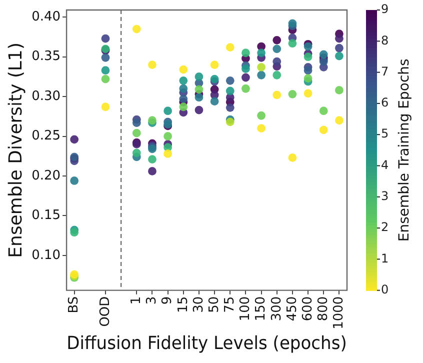 Image resolution: width=423 pixels, height=363 pixels. What do you see at coordinates (168, 300) in the screenshot?
I see `x-tick-label: 9` at bounding box center [168, 300].